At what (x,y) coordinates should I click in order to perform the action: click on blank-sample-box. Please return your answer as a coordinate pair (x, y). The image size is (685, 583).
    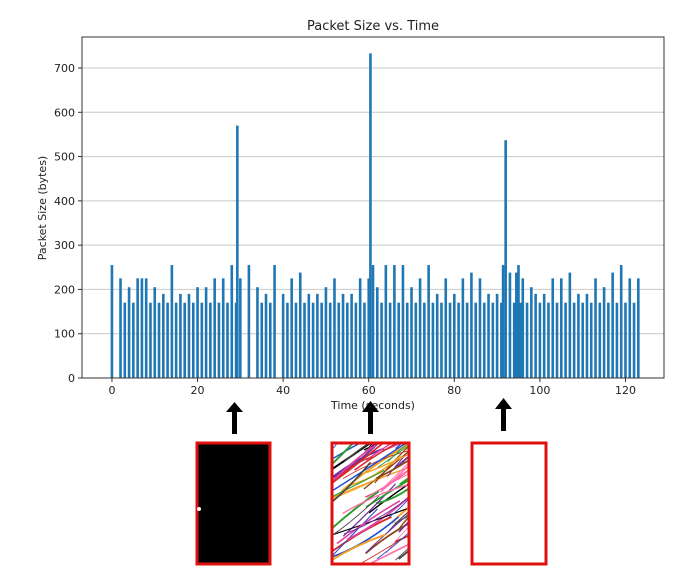
    Looking at the image, I should click on (509, 503).